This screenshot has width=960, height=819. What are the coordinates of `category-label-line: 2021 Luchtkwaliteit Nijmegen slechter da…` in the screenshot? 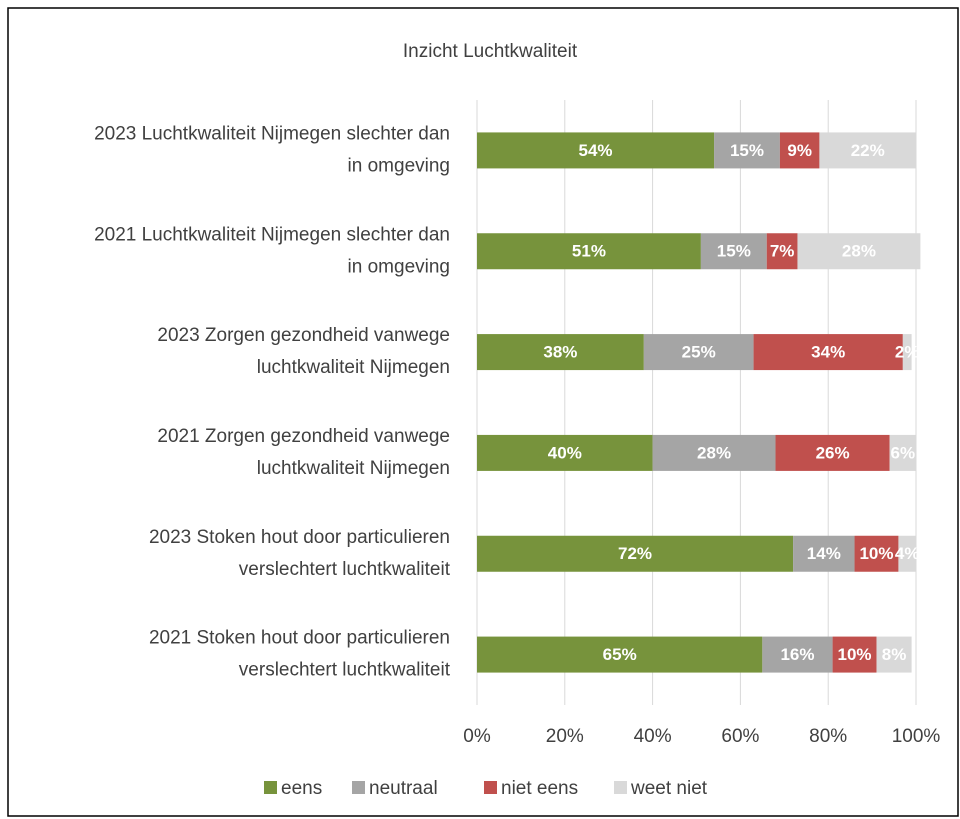 It's located at (272, 234).